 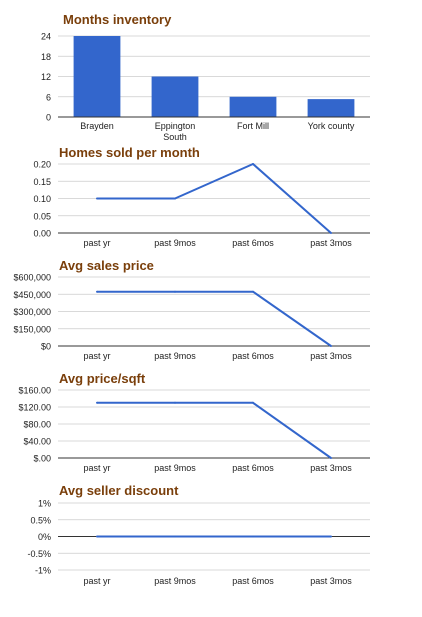 I want to click on avg-price-sqft-x-tick-label: past yr, so click(x=96, y=468).